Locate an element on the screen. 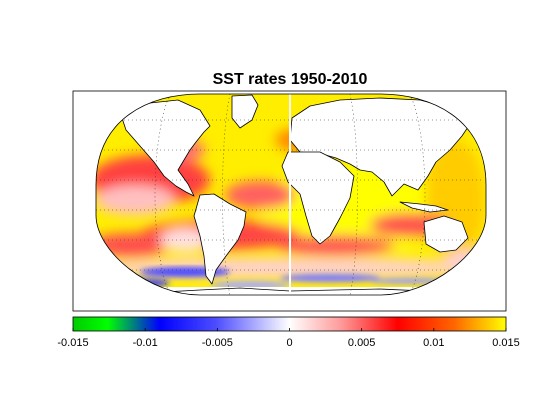 The image size is (560, 420). colorbar-ticks: -0.015 -0.01 -0.005 0 0.005 0.01 0.015 is located at coordinates (288, 338).